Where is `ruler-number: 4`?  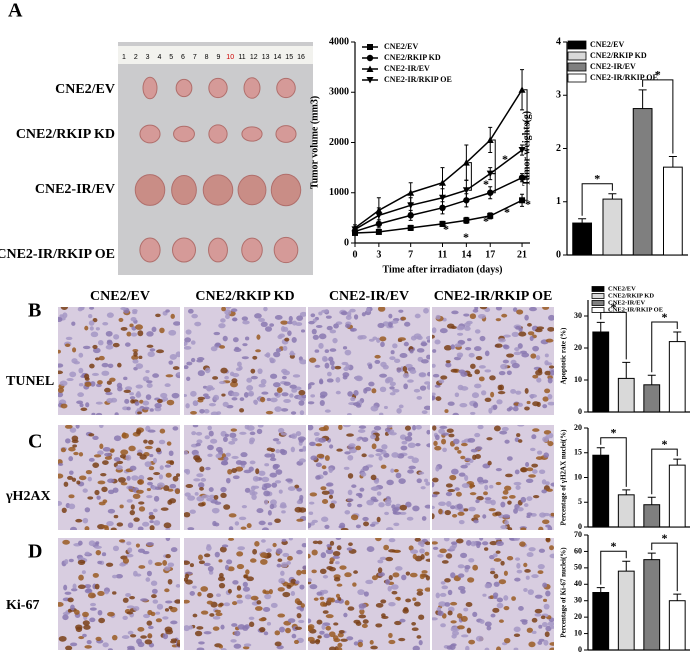
ruler-number: 4 is located at coordinates (159, 57).